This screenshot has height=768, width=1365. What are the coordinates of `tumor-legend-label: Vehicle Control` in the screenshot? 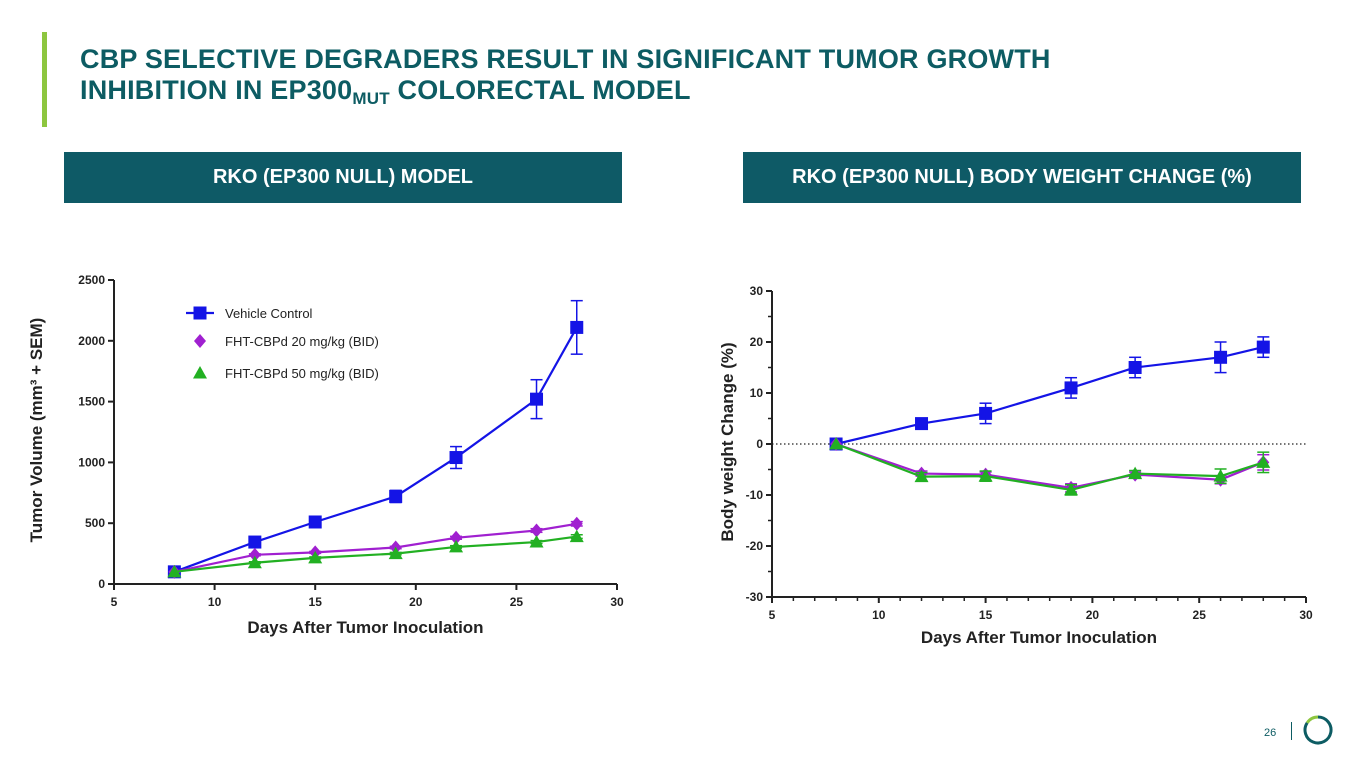 It's located at (269, 313).